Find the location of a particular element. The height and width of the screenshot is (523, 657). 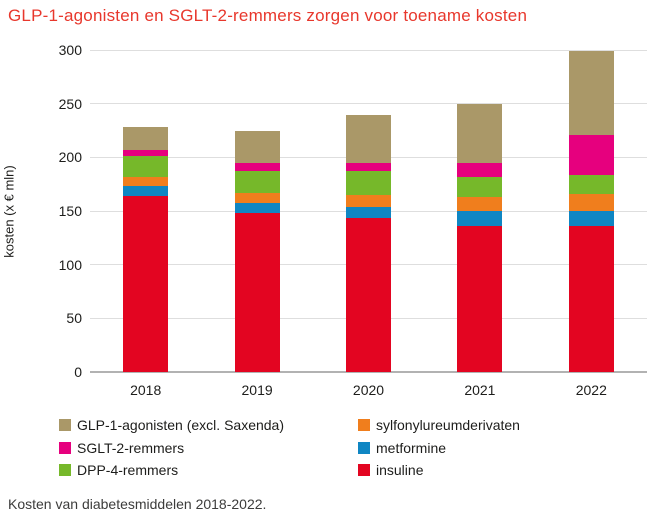

bar-2021 is located at coordinates (480, 237).